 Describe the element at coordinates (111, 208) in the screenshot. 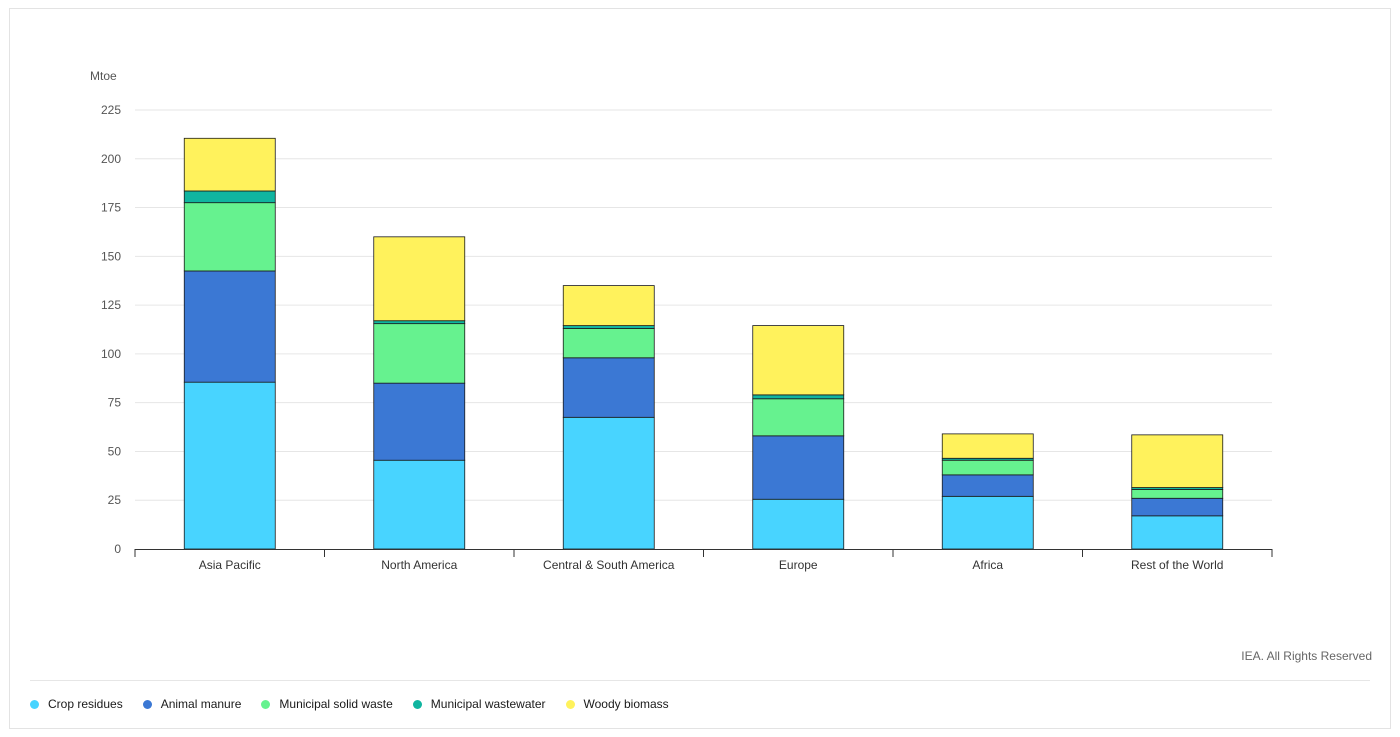

I see `y-tick-label: 175` at that location.